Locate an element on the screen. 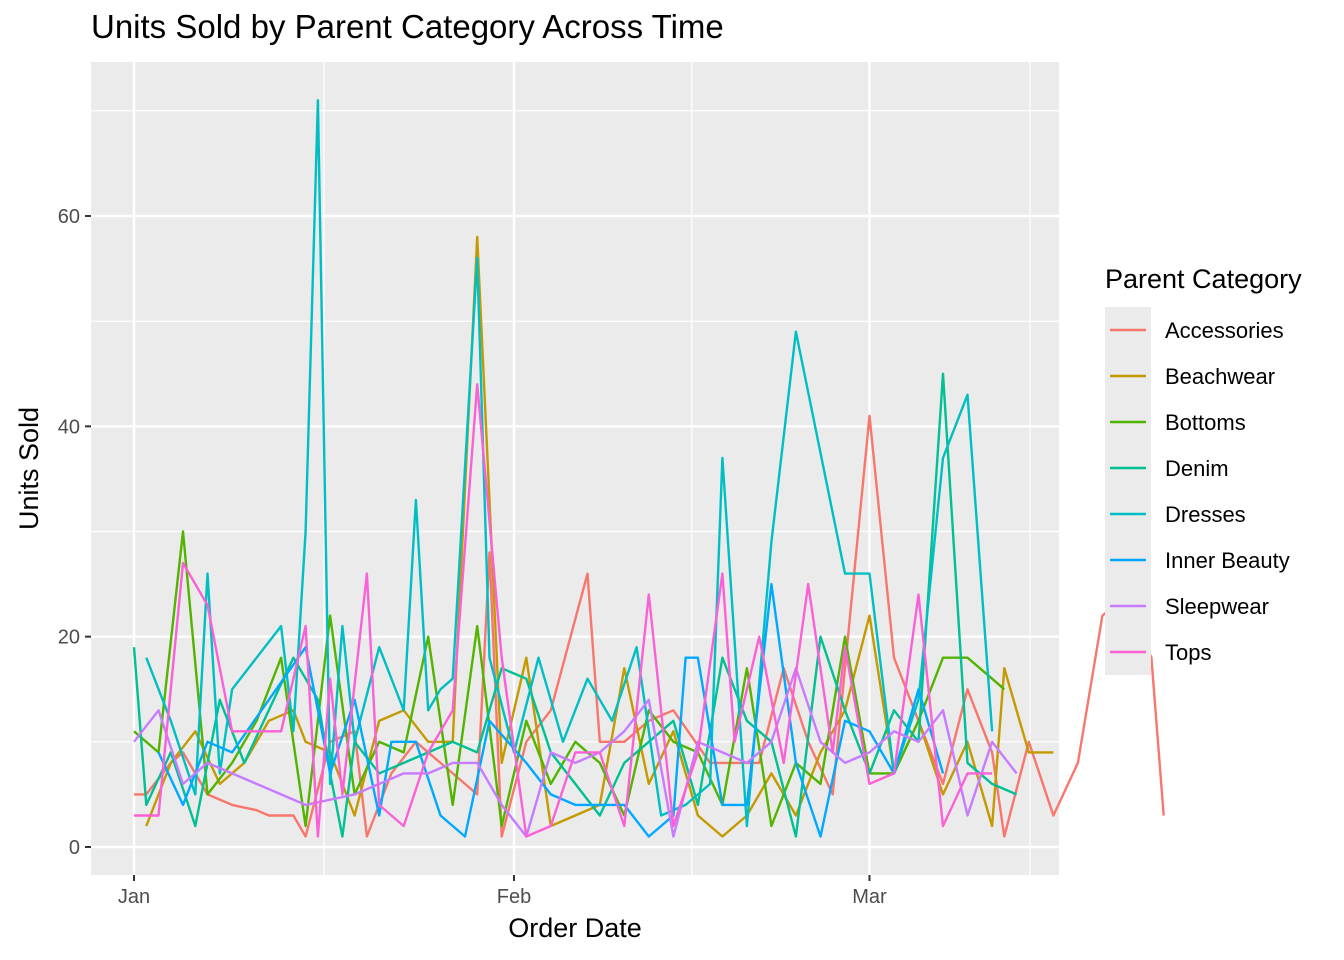  y-tick-label: 20 is located at coordinates (69, 638).